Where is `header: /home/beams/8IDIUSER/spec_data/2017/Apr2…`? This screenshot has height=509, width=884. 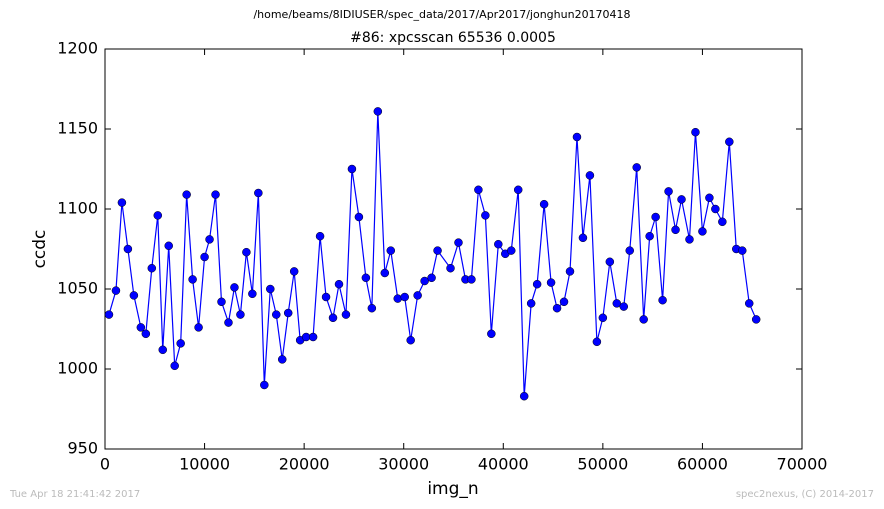 header: /home/beams/8IDIUSER/spec_data/2017/Apr2… is located at coordinates (441, 14).